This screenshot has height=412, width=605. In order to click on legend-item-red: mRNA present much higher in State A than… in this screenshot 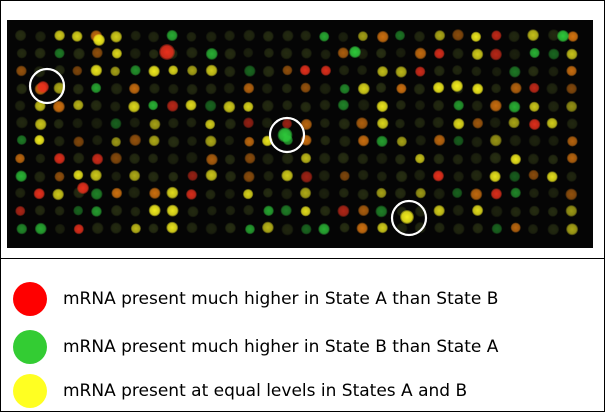, I will do `click(255, 299)`.